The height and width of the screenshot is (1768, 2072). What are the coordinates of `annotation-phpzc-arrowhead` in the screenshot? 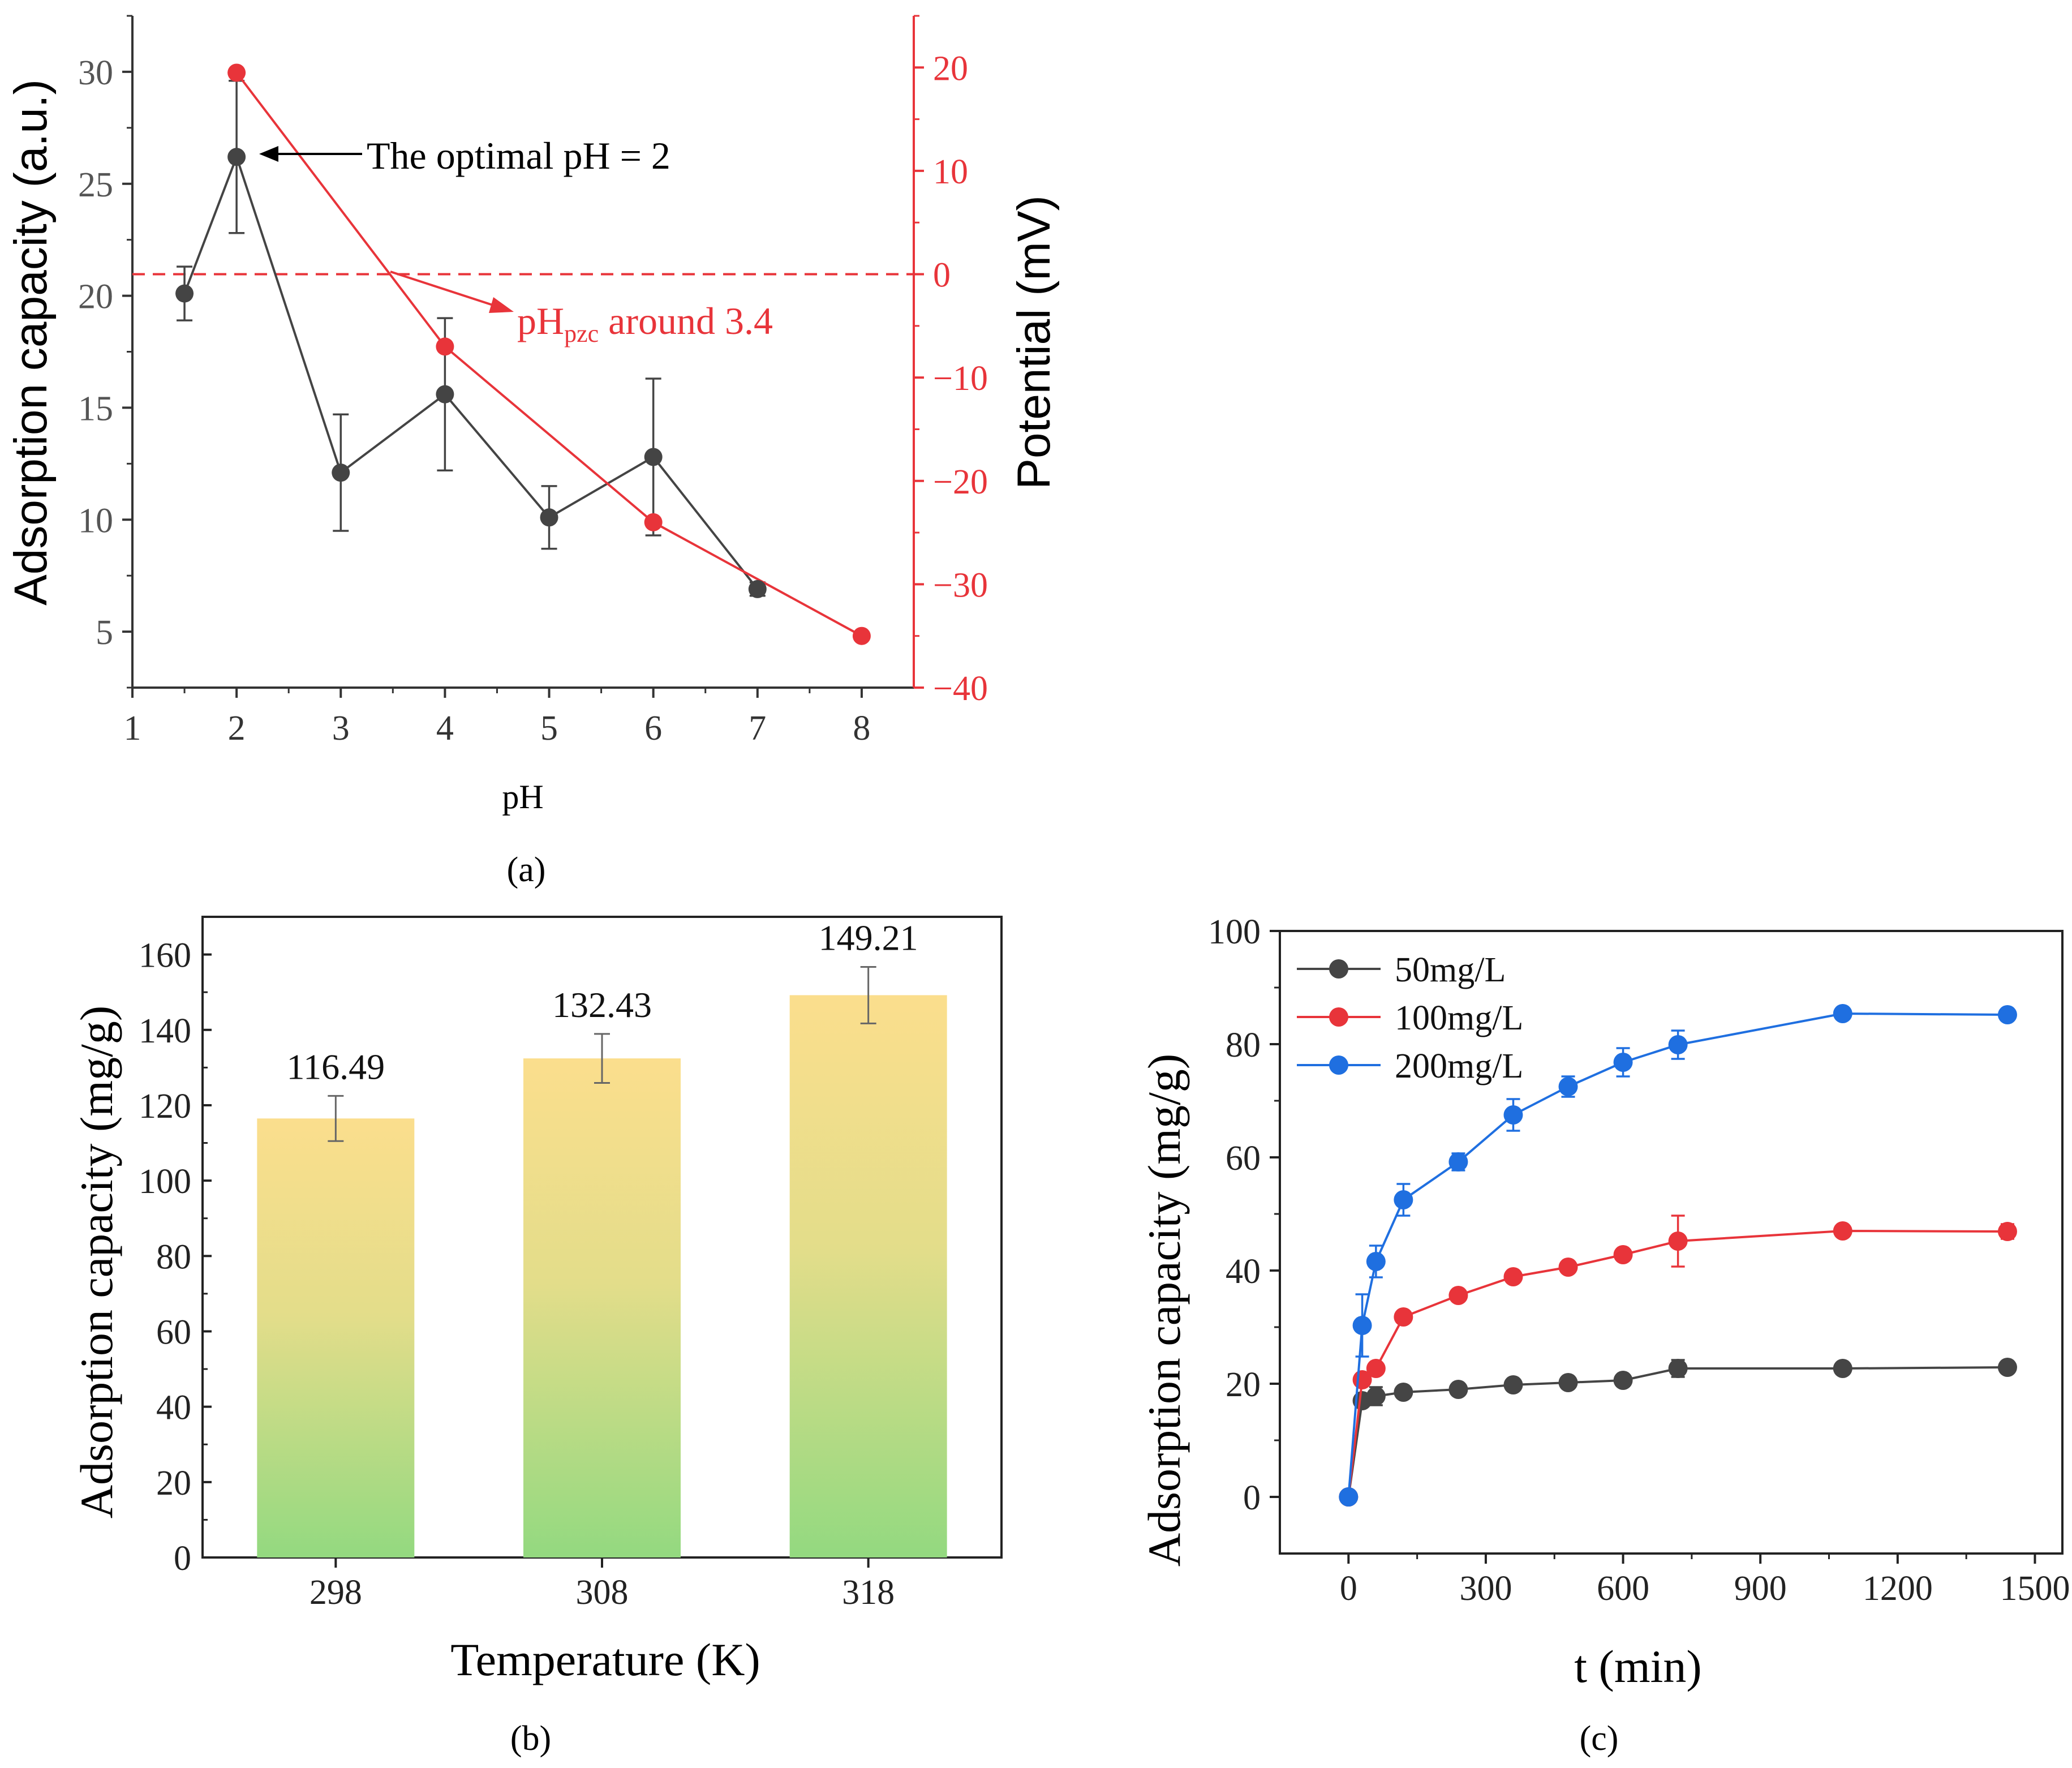 It's located at (501, 305).